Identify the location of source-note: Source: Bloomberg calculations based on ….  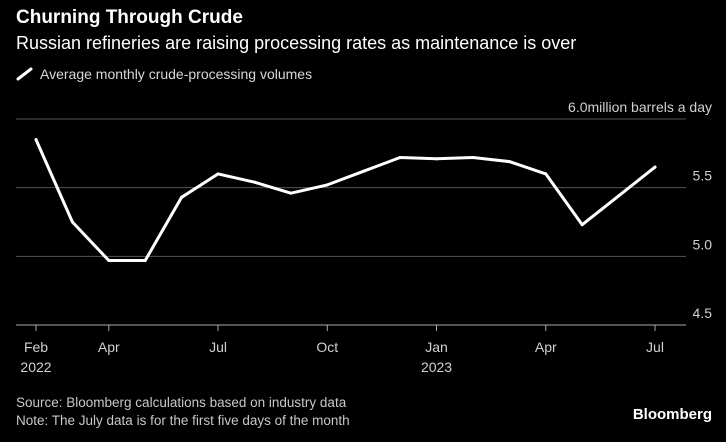
(181, 402).